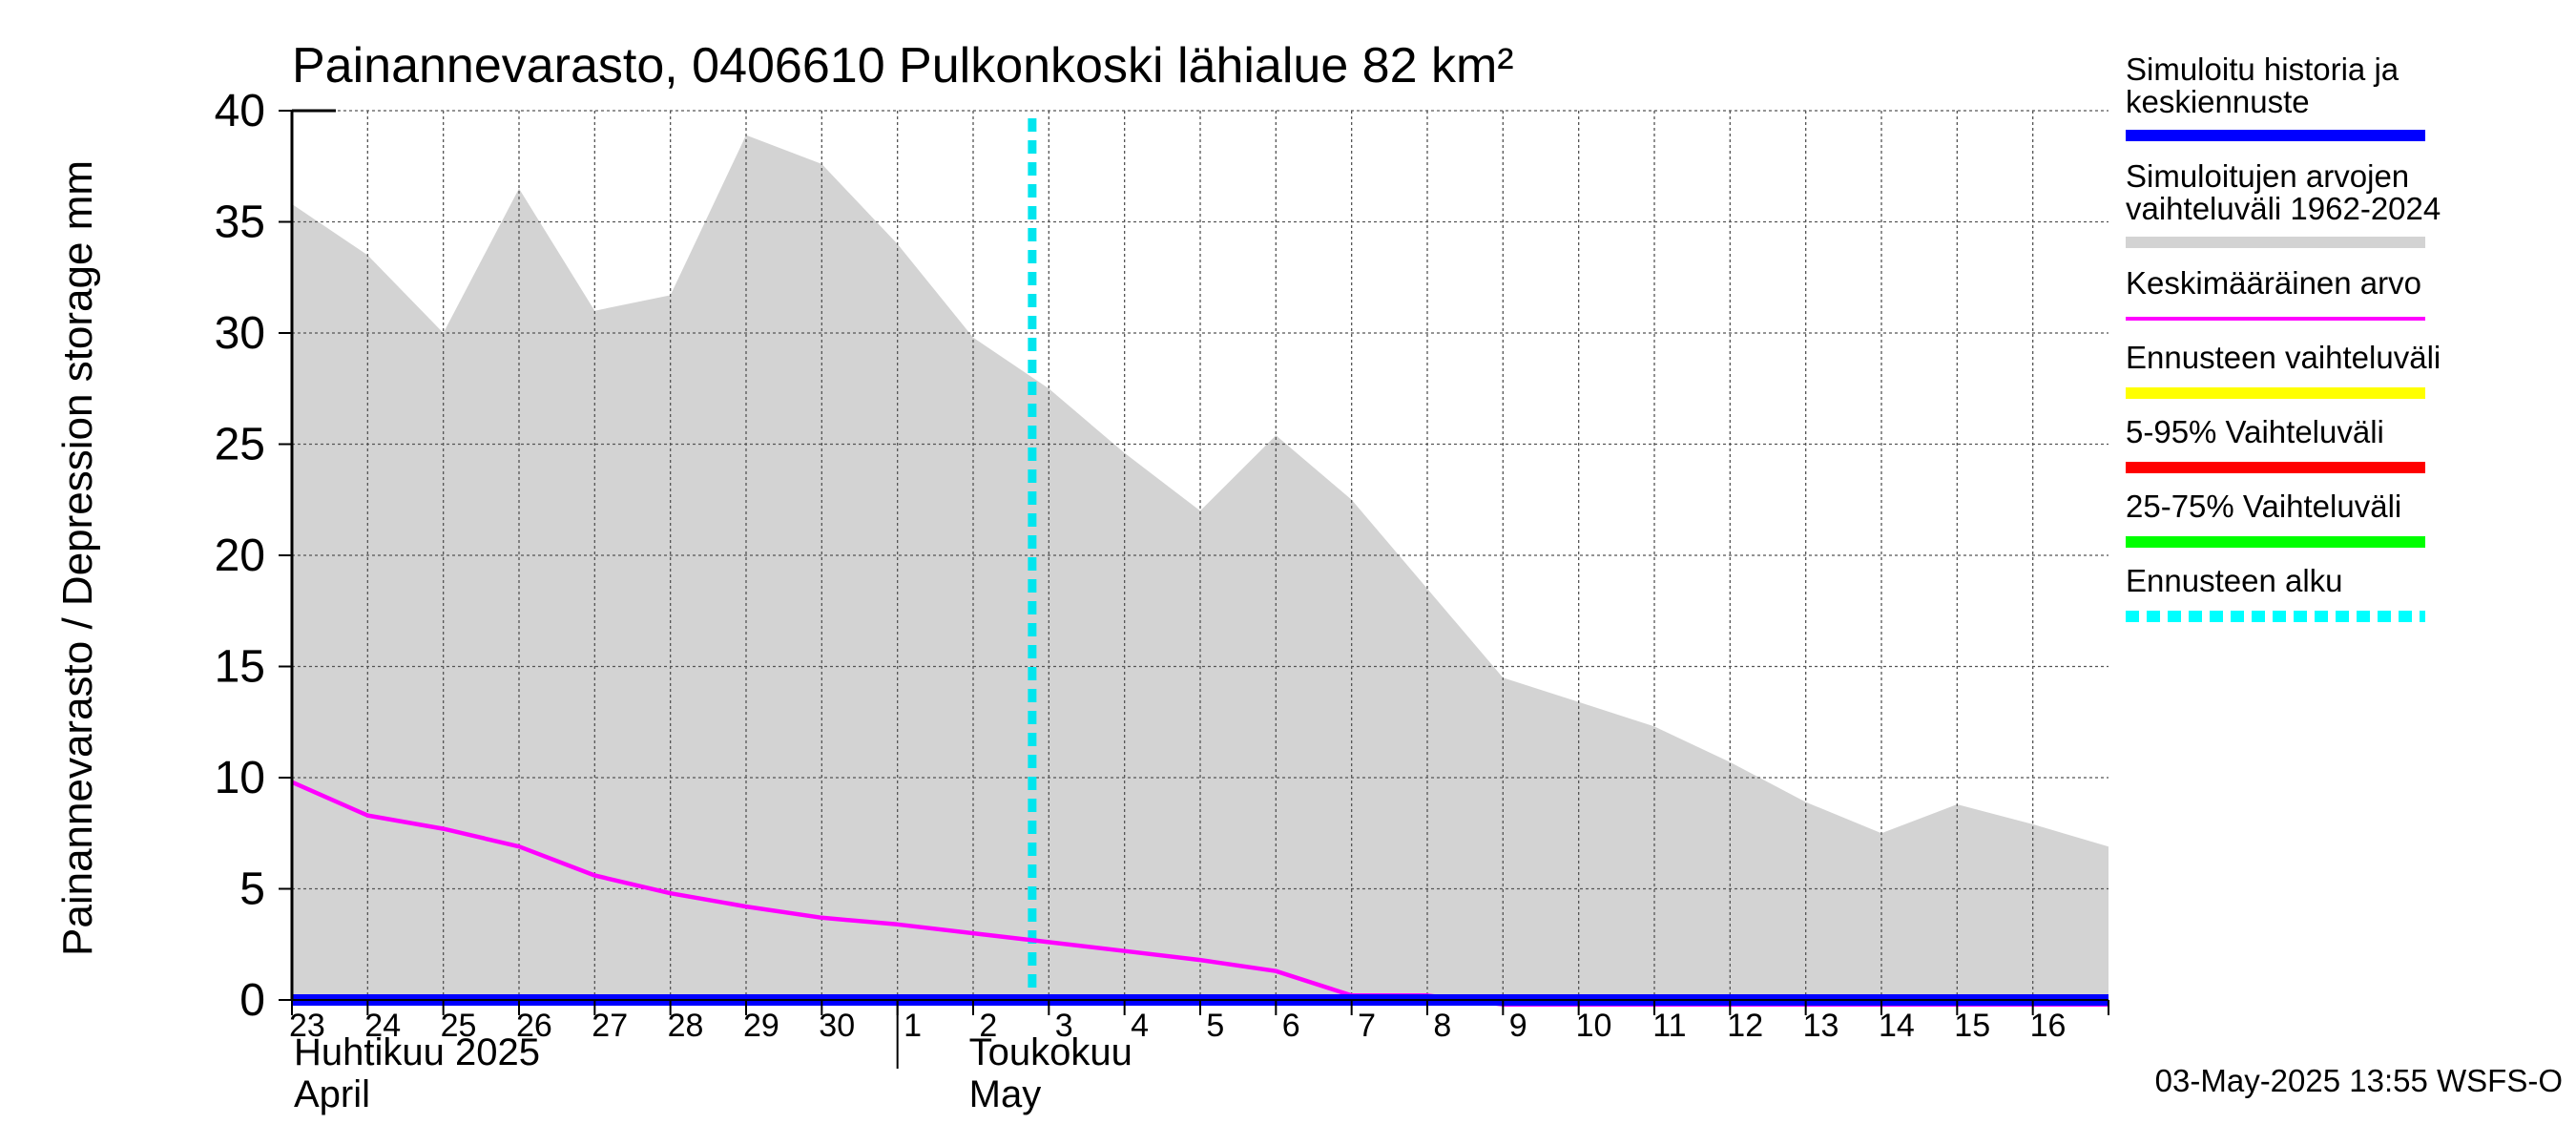 The height and width of the screenshot is (1145, 2576). What do you see at coordinates (761, 1026) in the screenshot?
I see `x-tick-label: 29` at bounding box center [761, 1026].